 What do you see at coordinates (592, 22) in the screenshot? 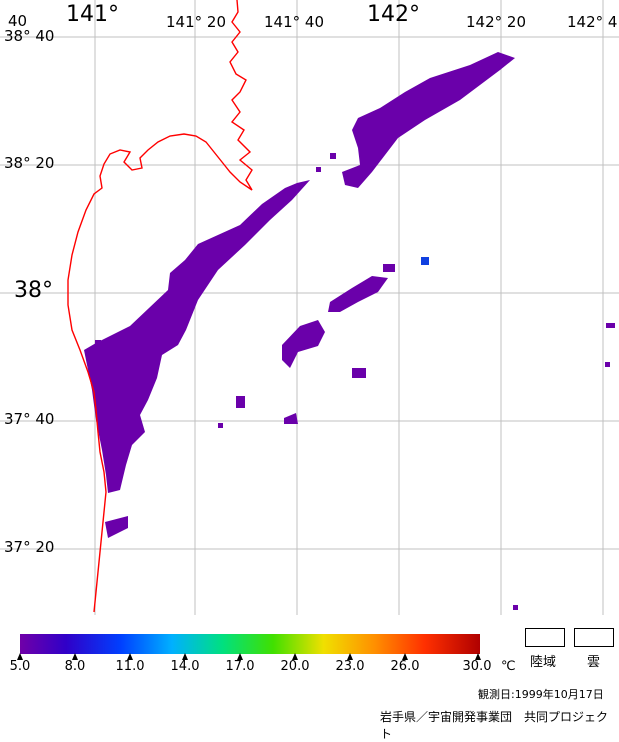
I see `lon-label-142-40: 142° 4` at bounding box center [592, 22].